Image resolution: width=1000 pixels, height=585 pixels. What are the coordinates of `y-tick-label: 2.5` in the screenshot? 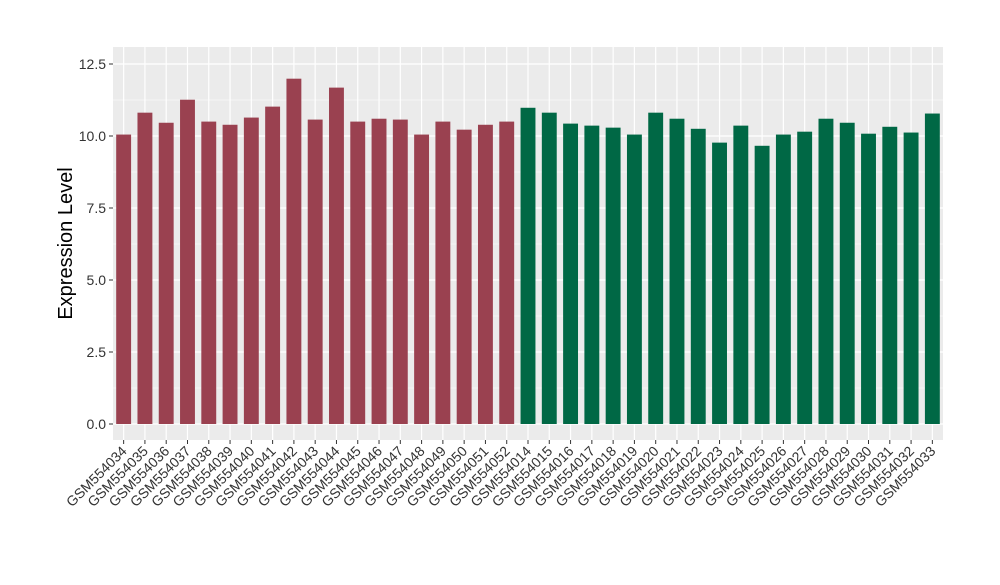 It's located at (97, 352).